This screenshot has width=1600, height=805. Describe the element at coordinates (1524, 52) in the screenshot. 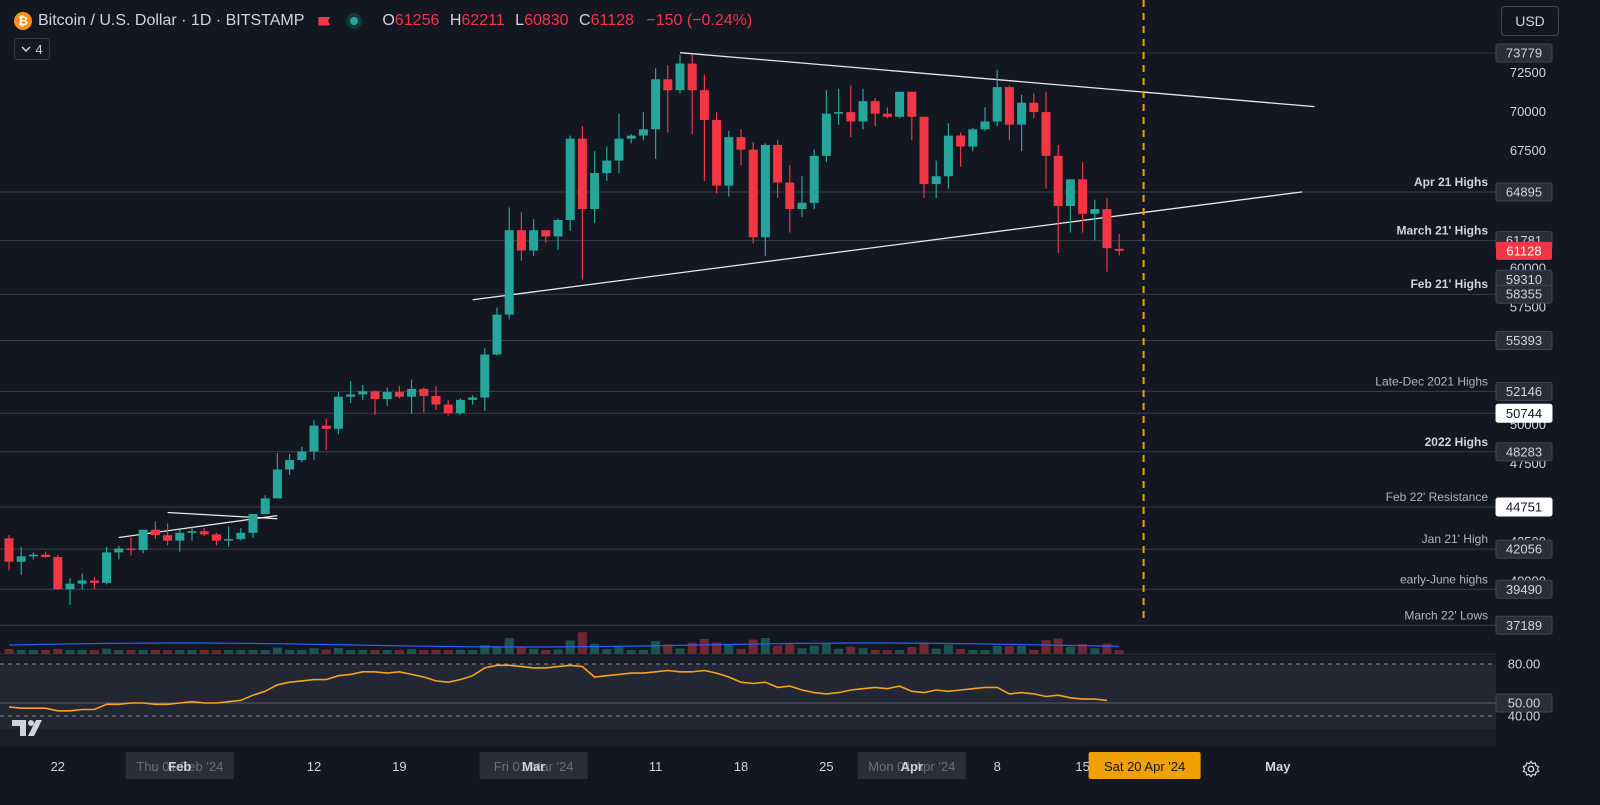

I see `price-marker-label: 73779` at that location.